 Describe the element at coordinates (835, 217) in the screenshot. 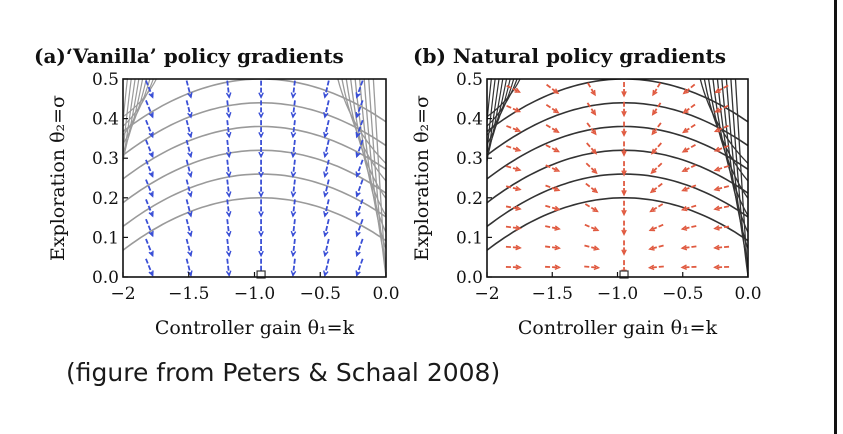

I see `right-edge-rule` at that location.